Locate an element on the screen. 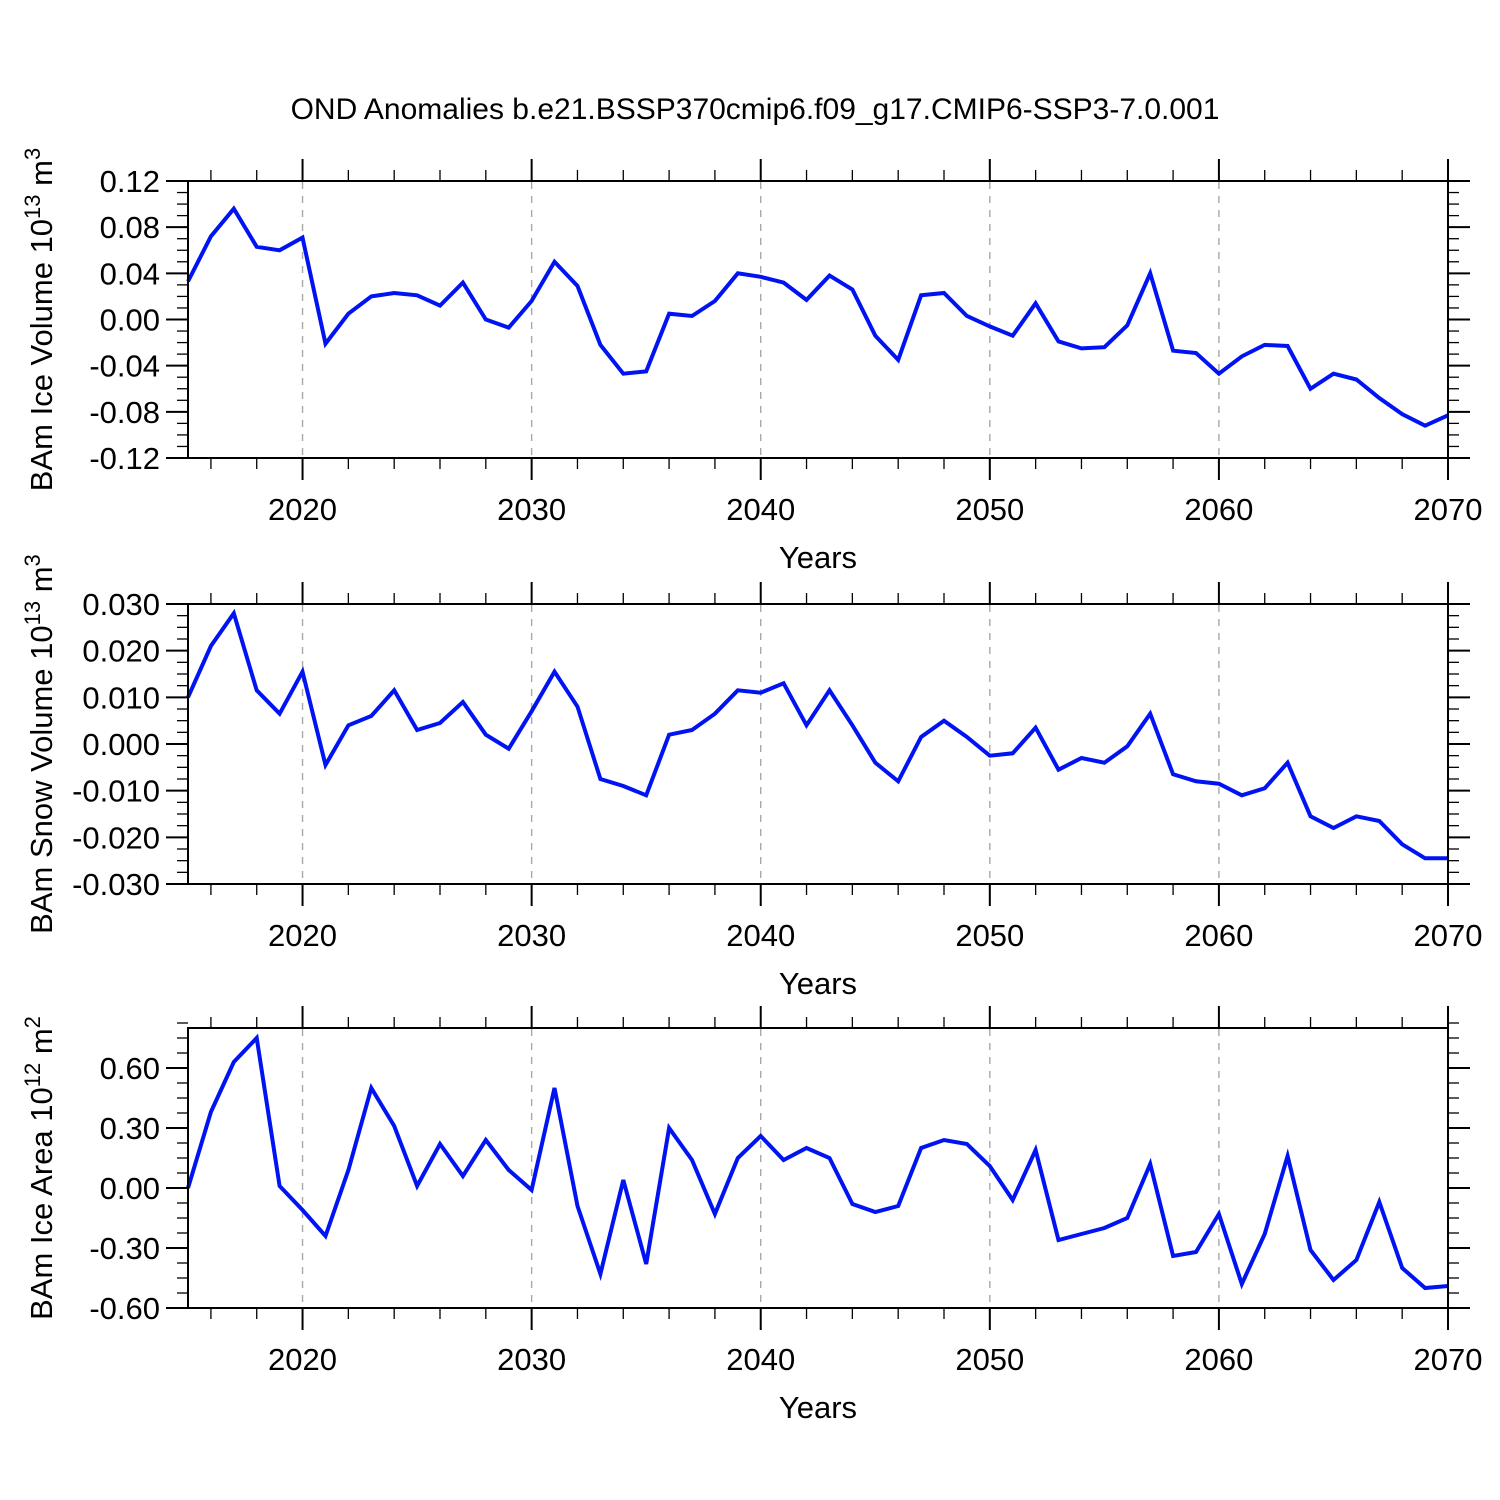 This screenshot has width=1500, height=1500. y-tick-label: 0.08 is located at coordinates (130, 227).